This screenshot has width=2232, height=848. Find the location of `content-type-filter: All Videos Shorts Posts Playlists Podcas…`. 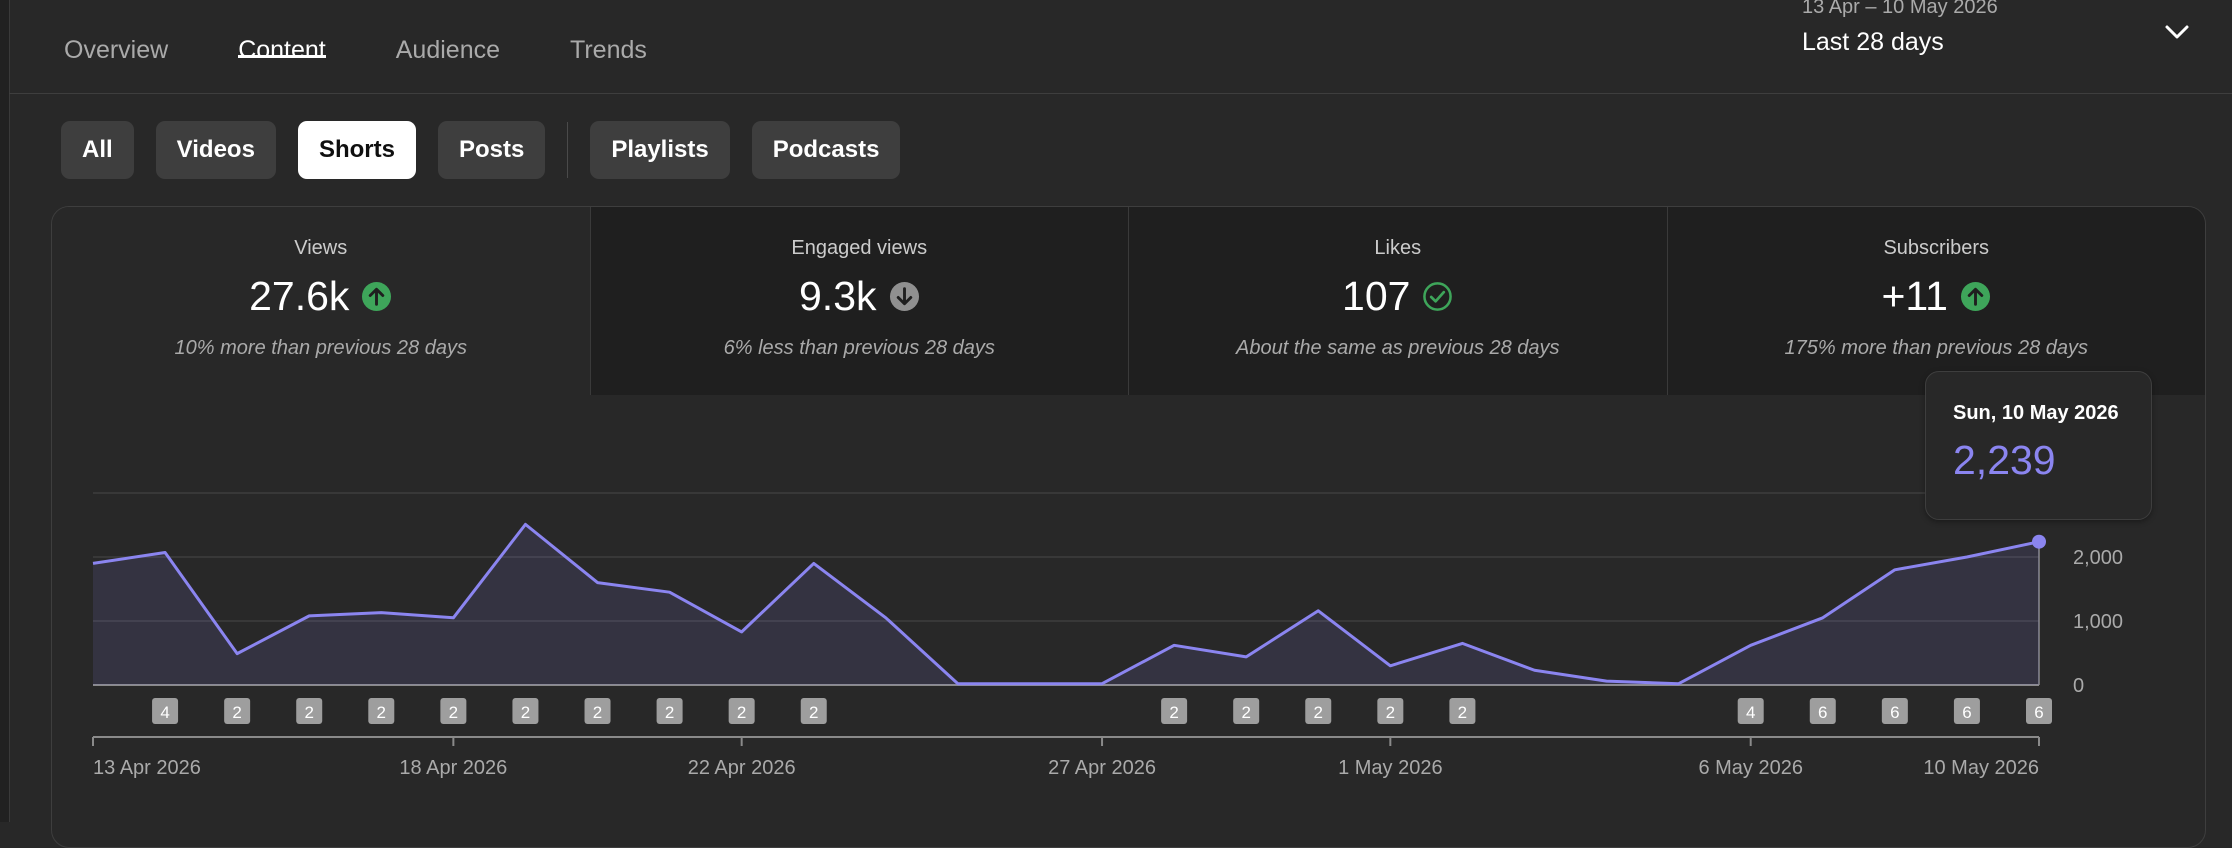

content-type-filter: All Videos Shorts Posts Playlists Podcas… is located at coordinates (491, 150).